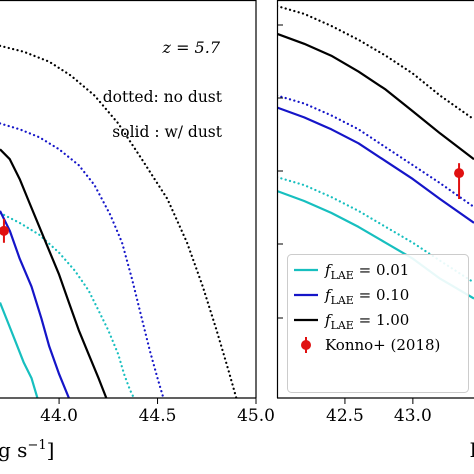 The height and width of the screenshot is (474, 474). Describe the element at coordinates (379, 412) in the screenshot. I see `right-x-ticks: 42.5 43.0` at that location.